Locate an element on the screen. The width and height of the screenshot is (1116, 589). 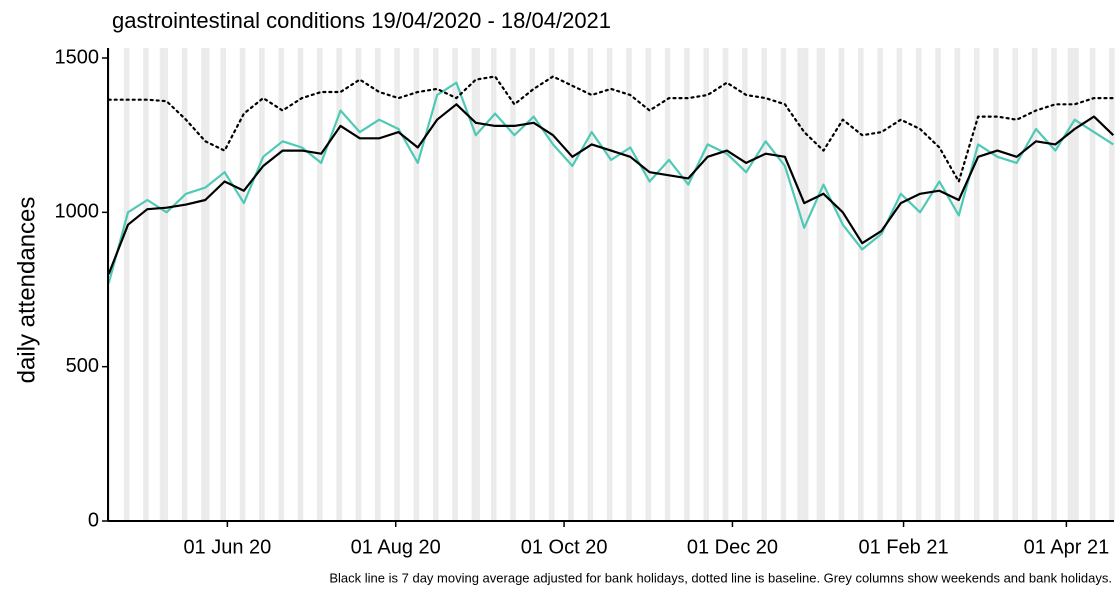
y-tick-label: 1000 is located at coordinates (77, 212).